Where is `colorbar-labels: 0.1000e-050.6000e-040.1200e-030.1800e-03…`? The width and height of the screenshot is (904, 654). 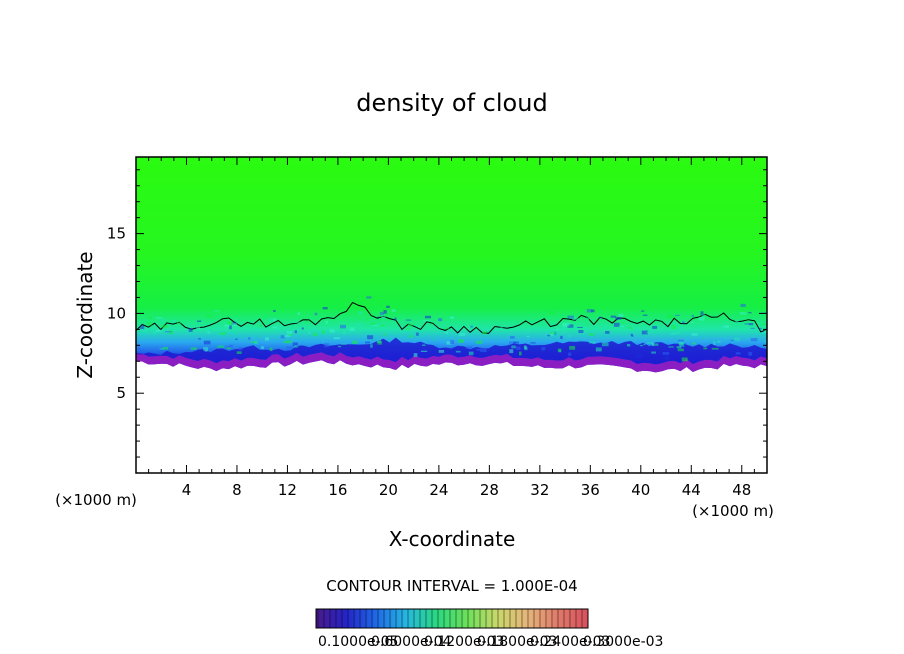
colorbar-labels: 0.1000e-050.6000e-040.1200e-030.1800e-03… is located at coordinates (490, 642).